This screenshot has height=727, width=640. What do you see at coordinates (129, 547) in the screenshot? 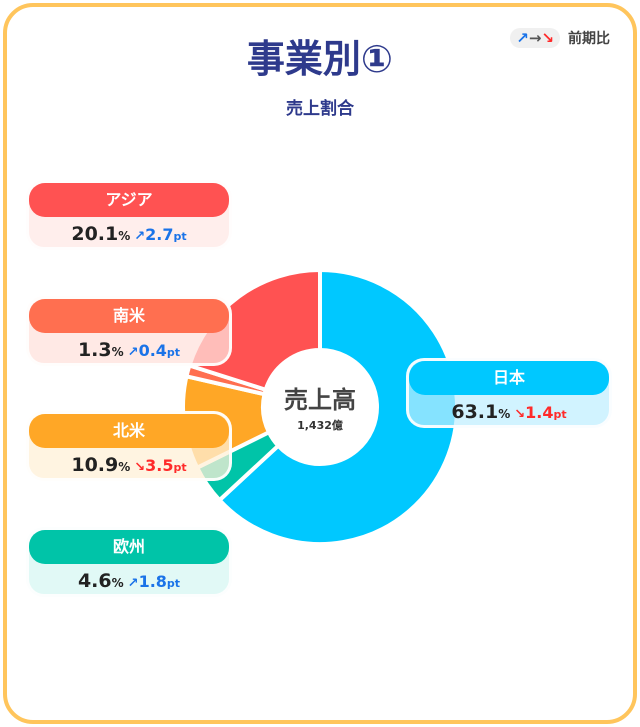
I see `region-name: 欧州` at bounding box center [129, 547].